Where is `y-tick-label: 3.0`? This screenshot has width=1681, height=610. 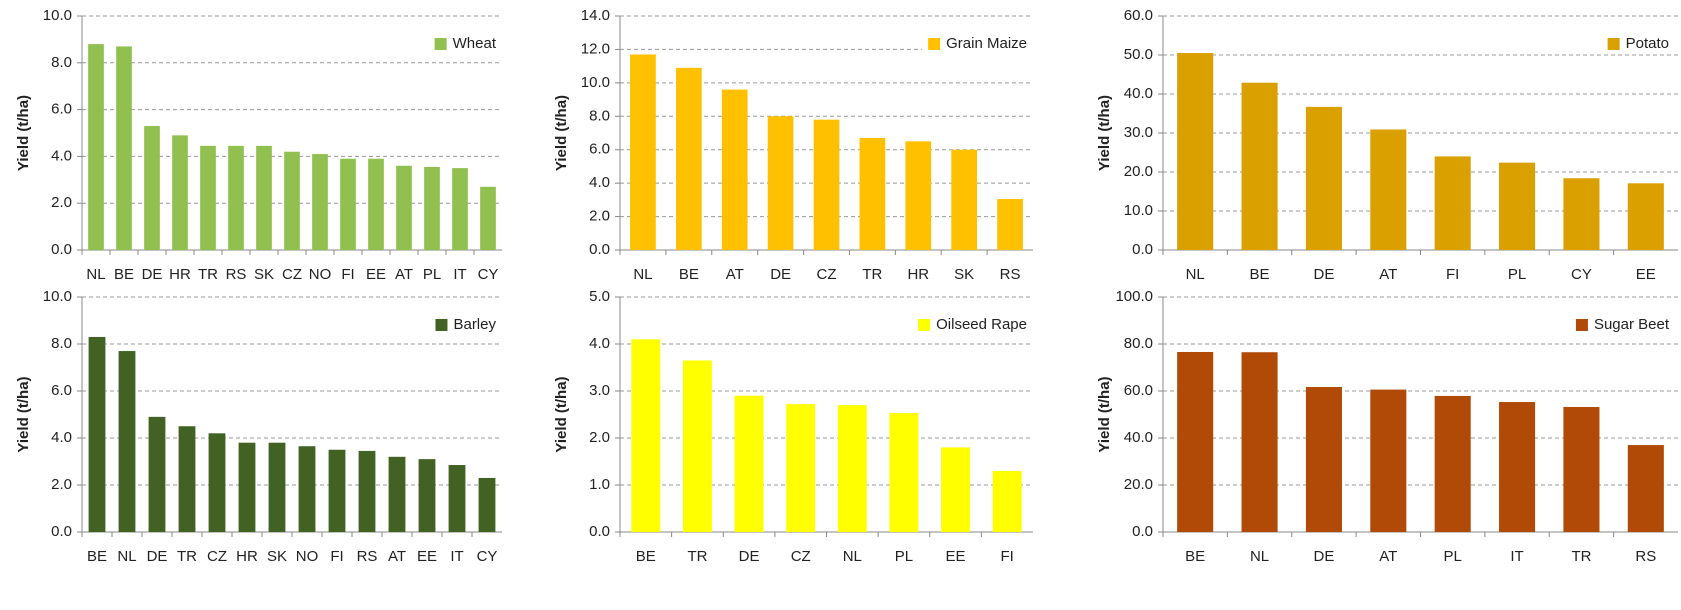
y-tick-label: 3.0 is located at coordinates (599, 390).